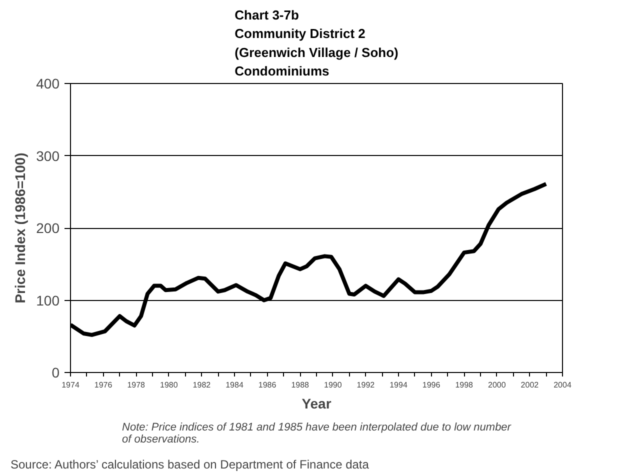 This screenshot has height=476, width=632. Describe the element at coordinates (464, 385) in the screenshot. I see `x-tick-label: 1998` at that location.